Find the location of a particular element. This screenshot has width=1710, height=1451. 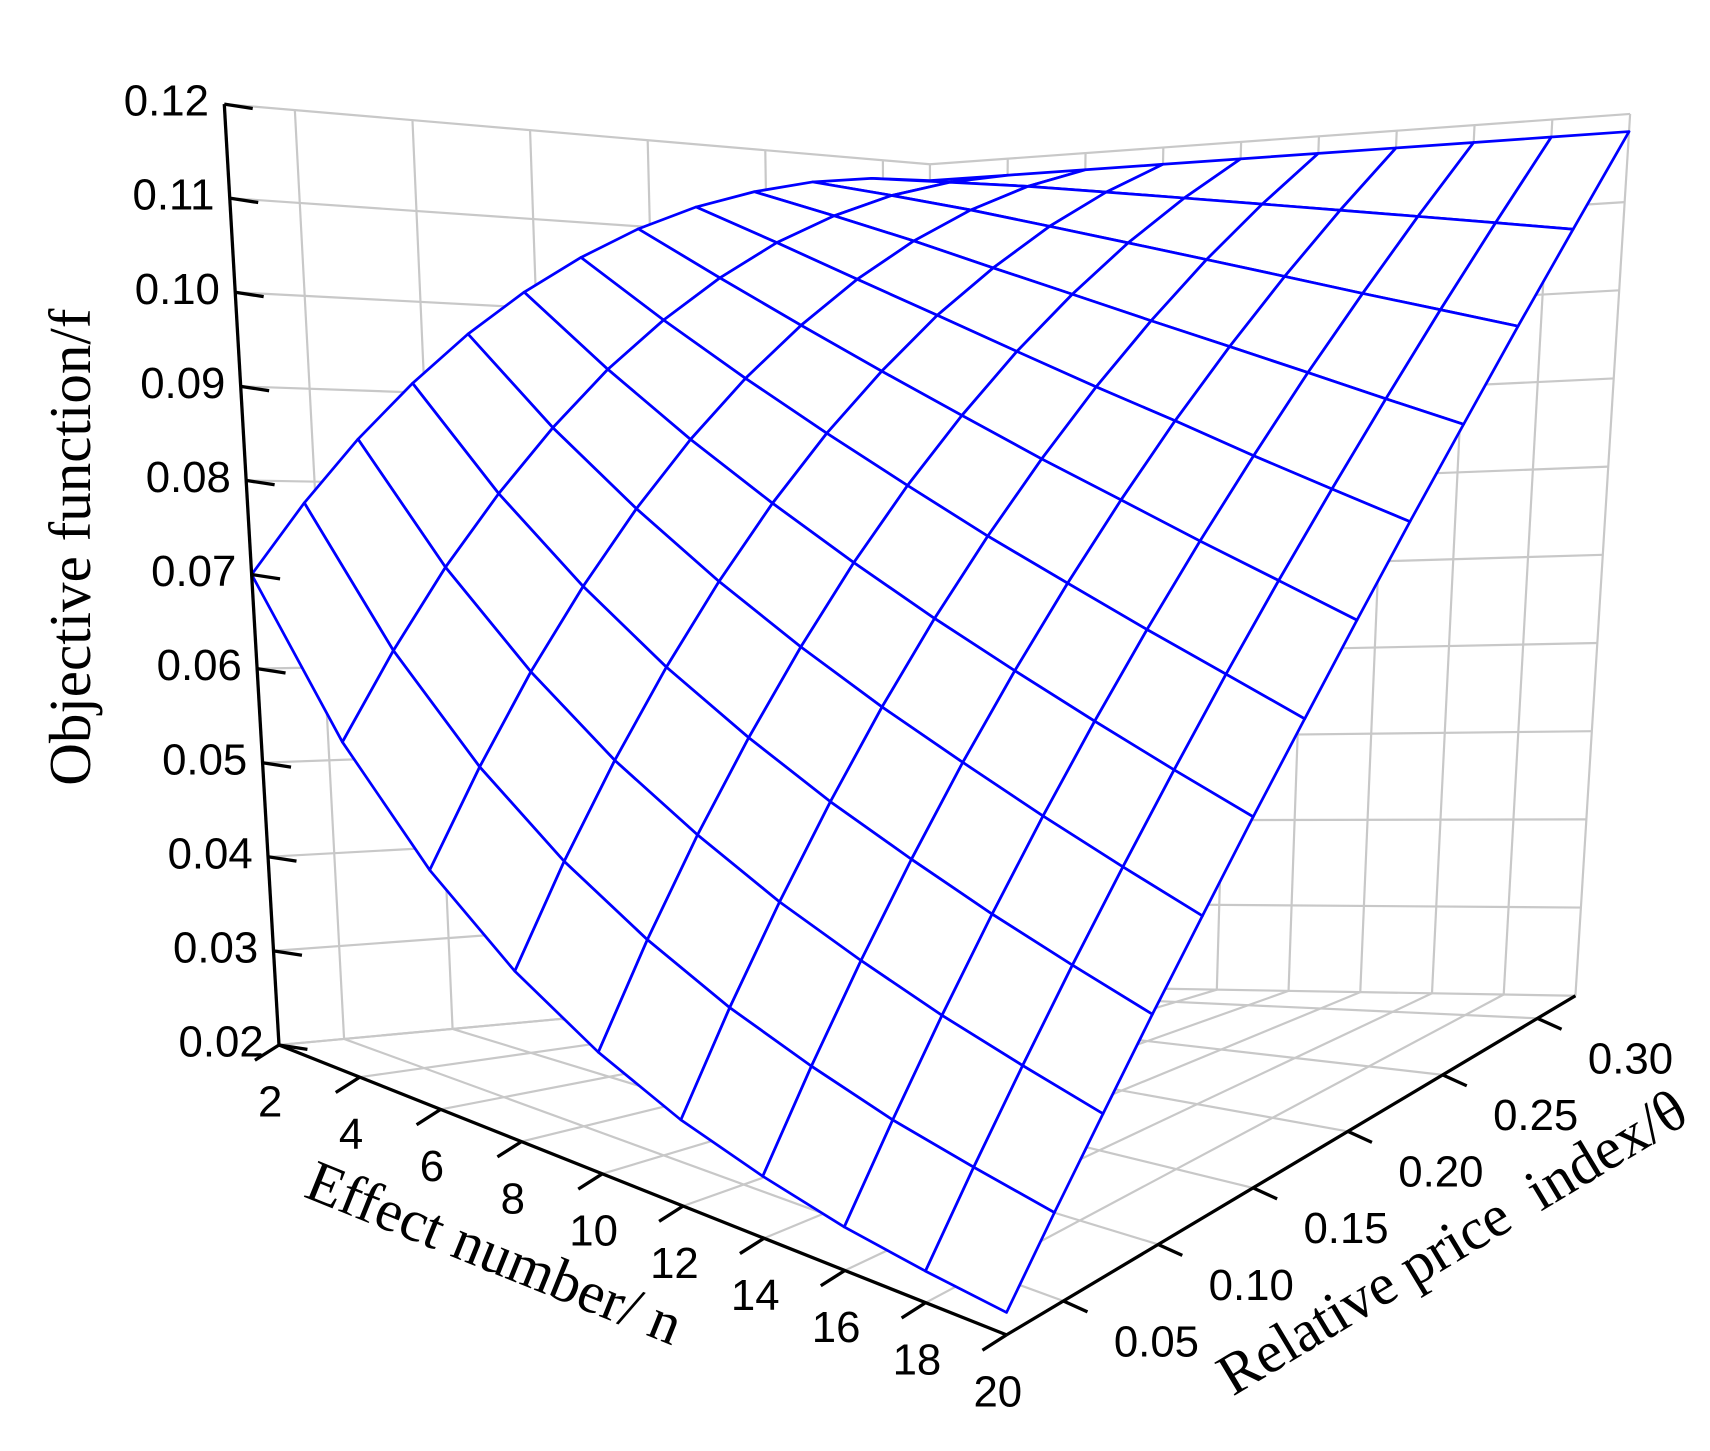

x-tick-label: 20 is located at coordinates (997, 1392).